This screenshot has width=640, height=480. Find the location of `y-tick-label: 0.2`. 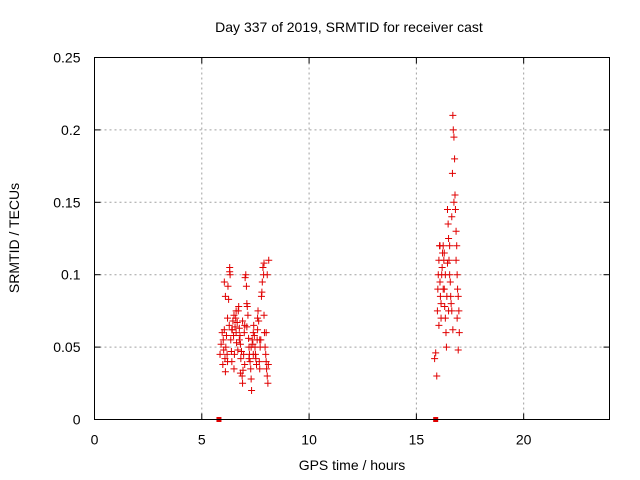

y-tick-label: 0.2 is located at coordinates (71, 130).